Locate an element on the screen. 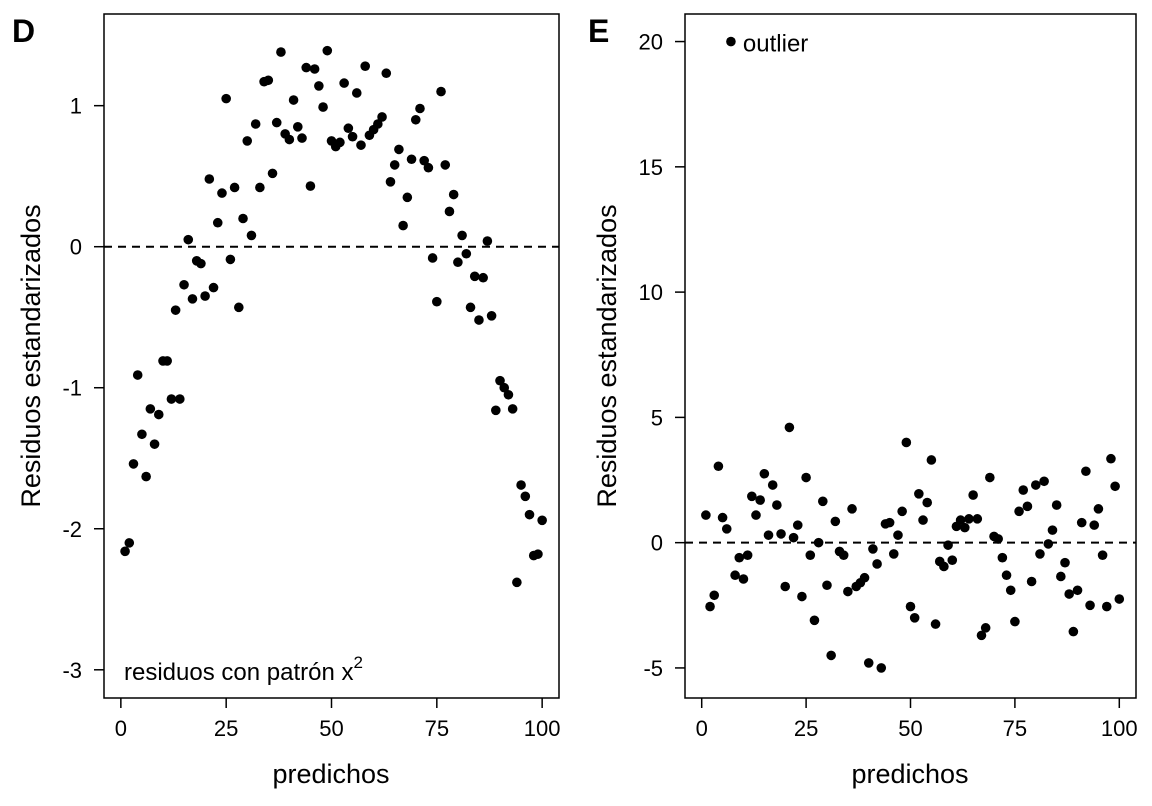 The height and width of the screenshot is (806, 1152). panel-d-x-axis-title: predichos is located at coordinates (330, 774).